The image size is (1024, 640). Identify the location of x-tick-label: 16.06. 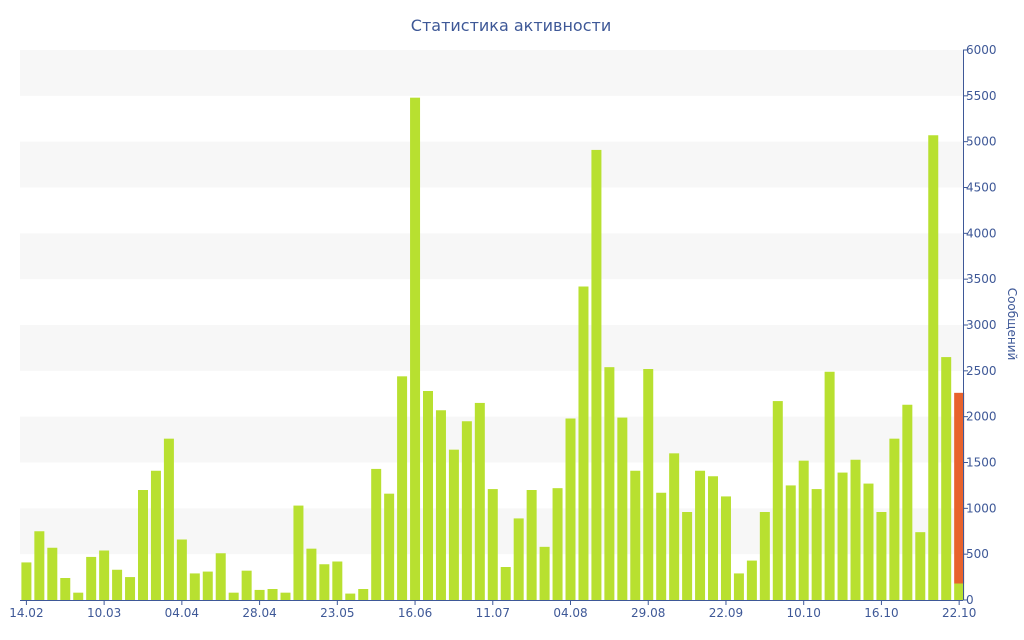
(415, 613).